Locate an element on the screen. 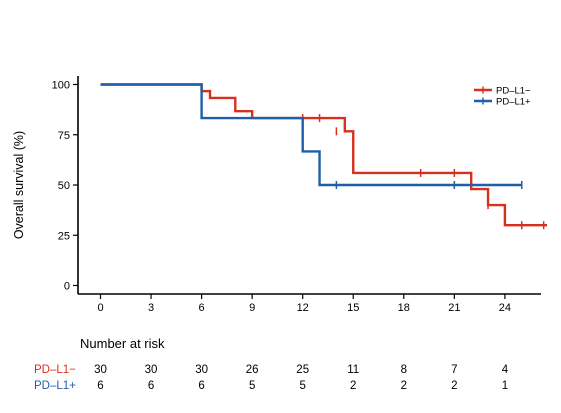 The width and height of the screenshot is (561, 413). risk-value-pd-l1-negative: 4 is located at coordinates (505, 370).